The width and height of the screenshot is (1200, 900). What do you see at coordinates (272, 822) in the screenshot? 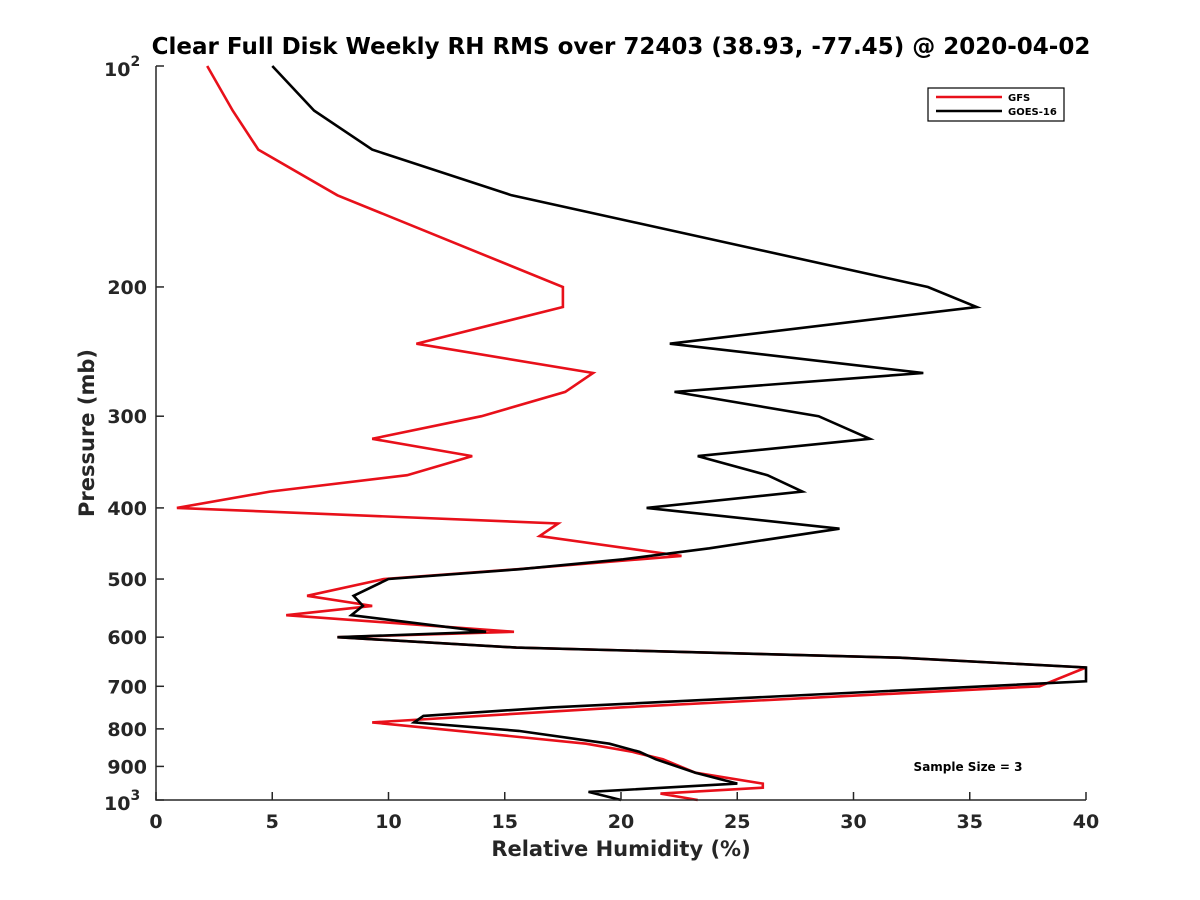
I see `x-tick-label: 5` at bounding box center [272, 822].